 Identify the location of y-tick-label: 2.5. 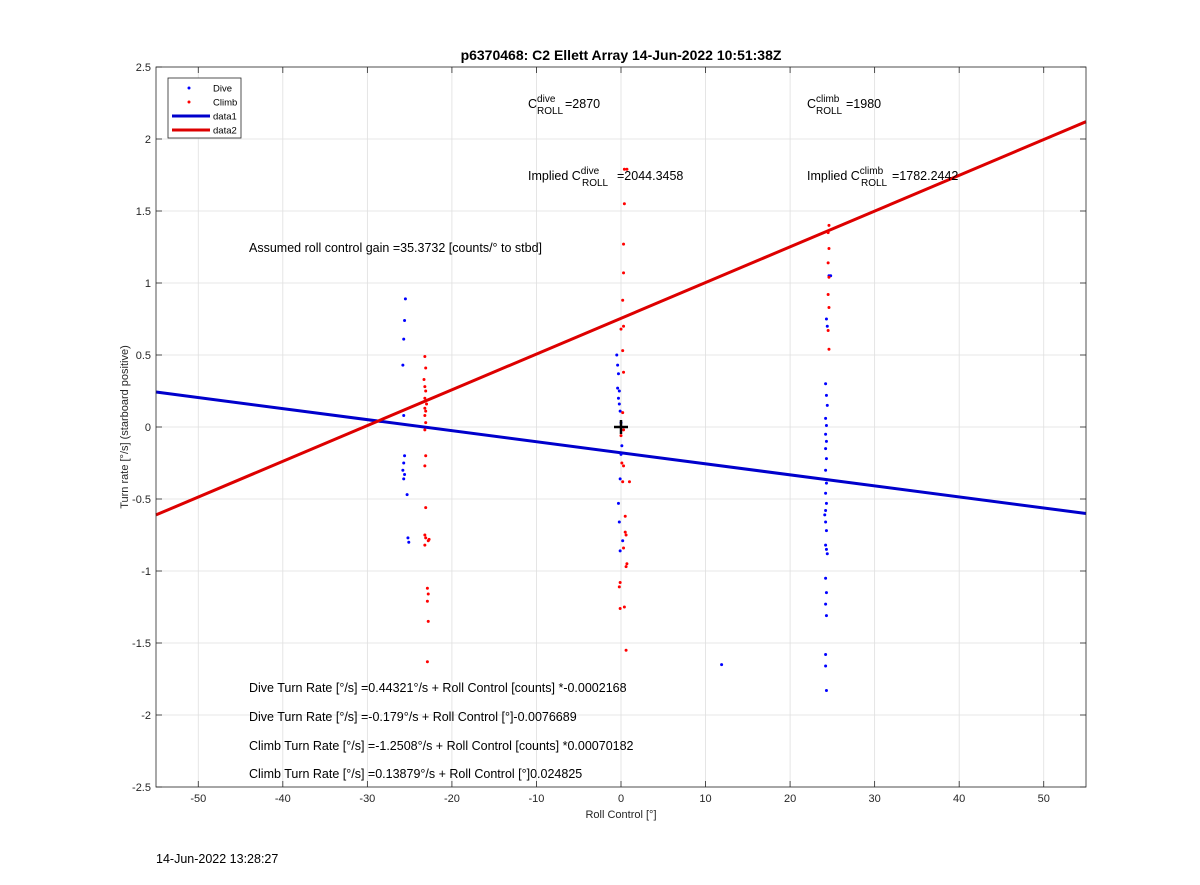
(143, 68).